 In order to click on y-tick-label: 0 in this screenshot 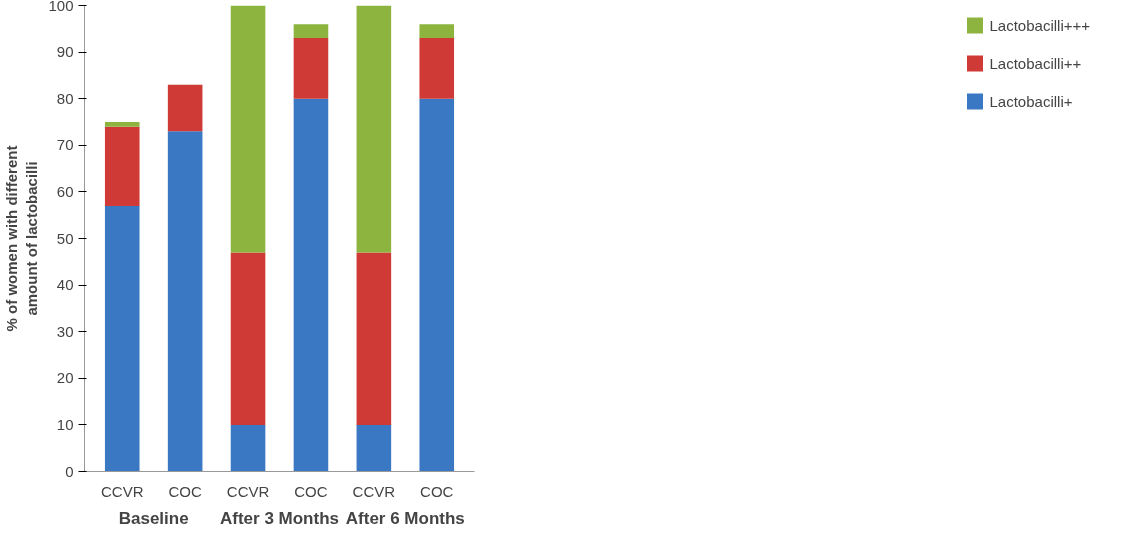, I will do `click(69, 471)`.